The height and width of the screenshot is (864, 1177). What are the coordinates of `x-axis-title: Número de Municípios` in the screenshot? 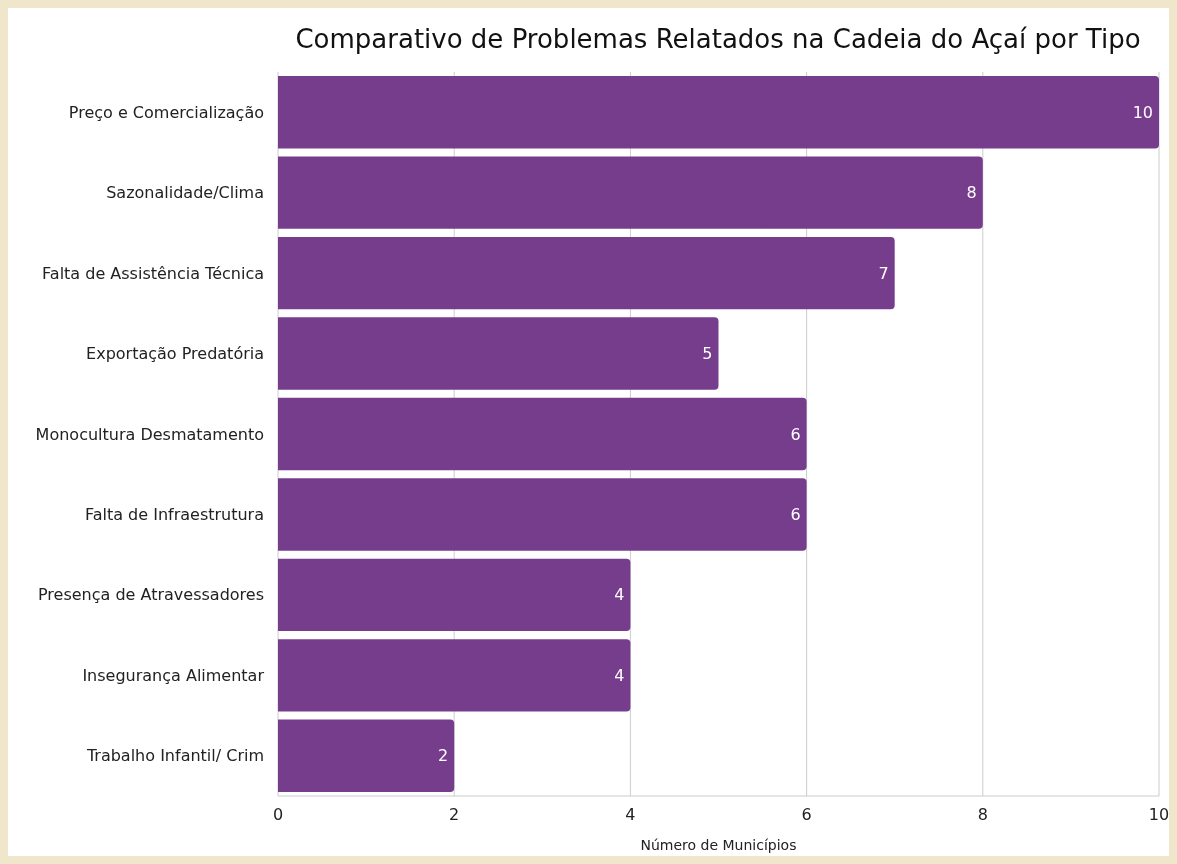 It's located at (718, 845).